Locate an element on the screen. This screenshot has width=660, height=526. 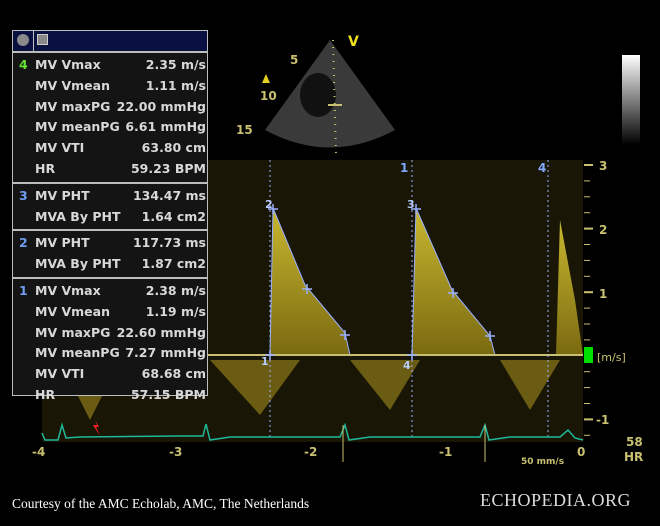
measurement-row: MV VTI 63.80 cm is located at coordinates (110, 148).